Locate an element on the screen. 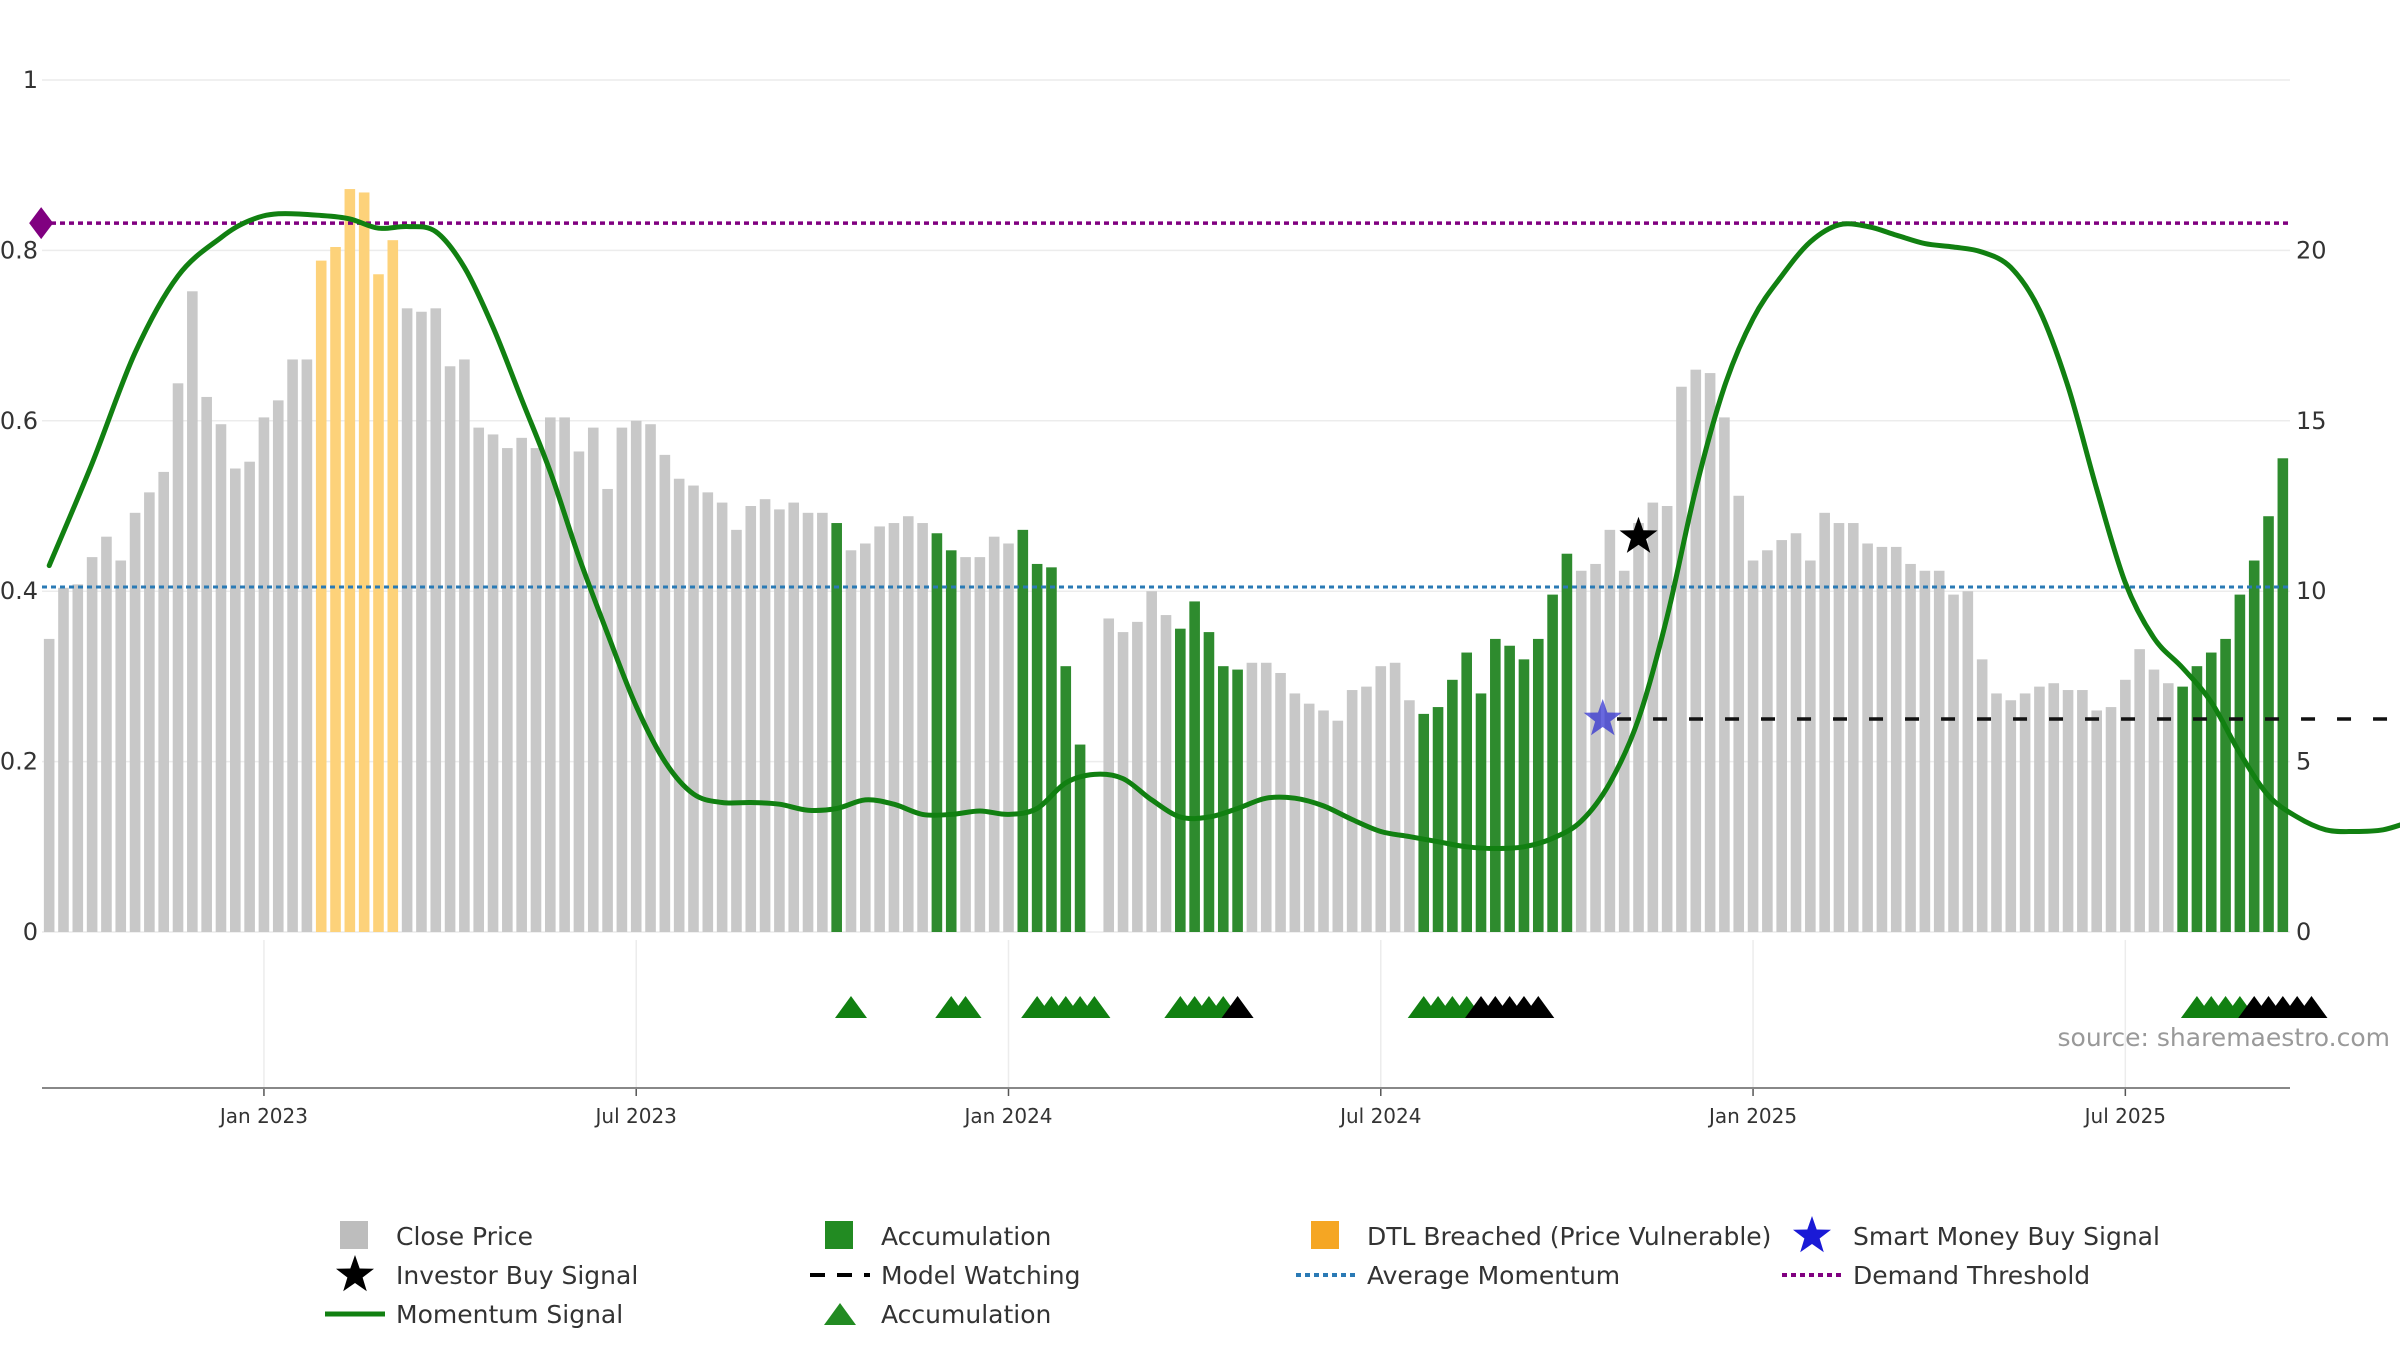 This screenshot has height=1350, width=2400. left-tick-label: 0.4 is located at coordinates (19, 591).